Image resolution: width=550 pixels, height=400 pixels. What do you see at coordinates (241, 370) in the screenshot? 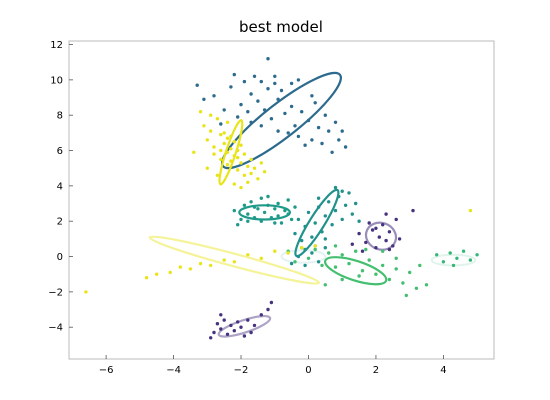
I see `x-tick-label: −2` at bounding box center [241, 370].